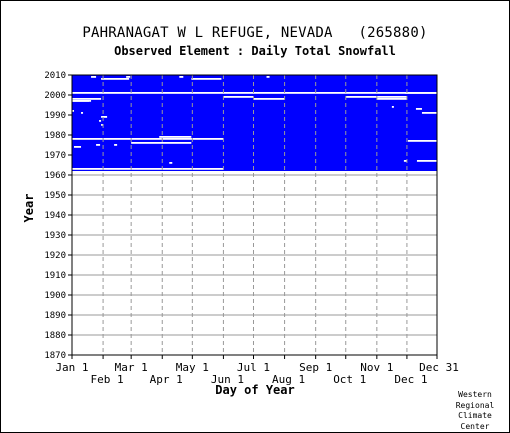 This screenshot has width=510, height=433. What do you see at coordinates (475, 426) in the screenshot?
I see `credit-line: Center` at bounding box center [475, 426].